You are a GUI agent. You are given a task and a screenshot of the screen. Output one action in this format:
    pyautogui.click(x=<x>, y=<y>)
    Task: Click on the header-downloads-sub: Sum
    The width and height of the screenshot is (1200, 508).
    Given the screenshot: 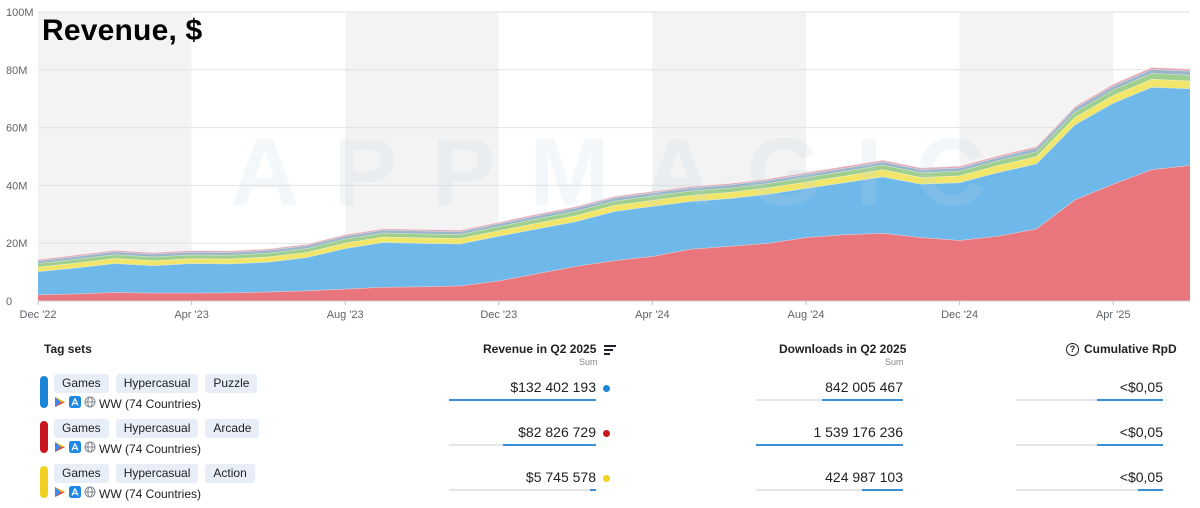 What is the action you would take?
    pyautogui.click(x=894, y=362)
    